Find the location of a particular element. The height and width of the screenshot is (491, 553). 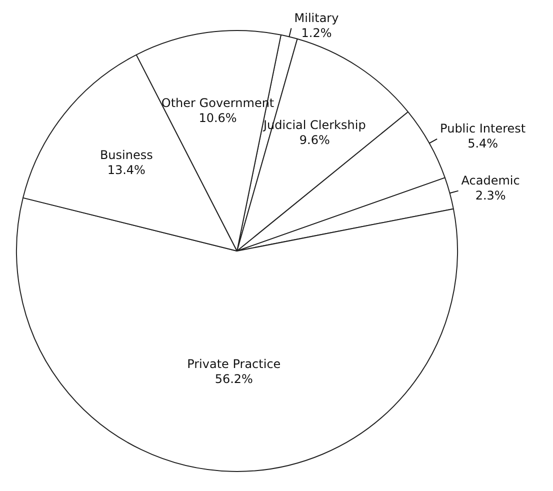

data-label: 5.4% is located at coordinates (483, 143).